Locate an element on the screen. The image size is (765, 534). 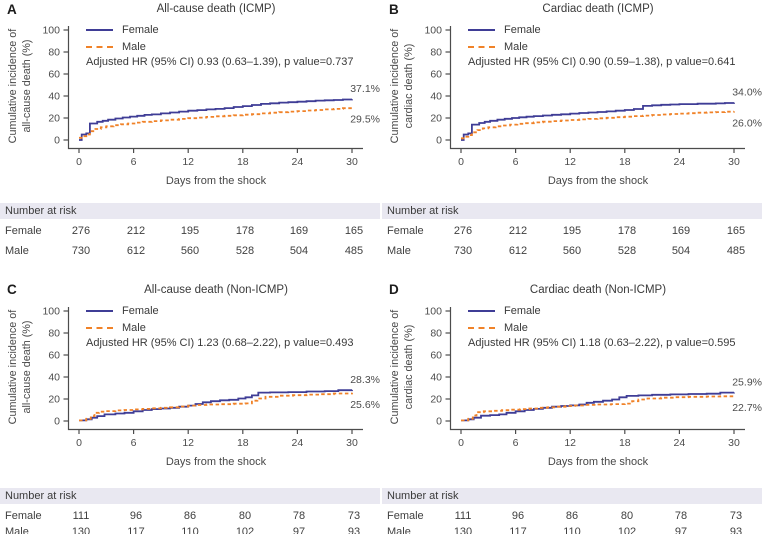
x-tick-label: 24 is located at coordinates (298, 162).